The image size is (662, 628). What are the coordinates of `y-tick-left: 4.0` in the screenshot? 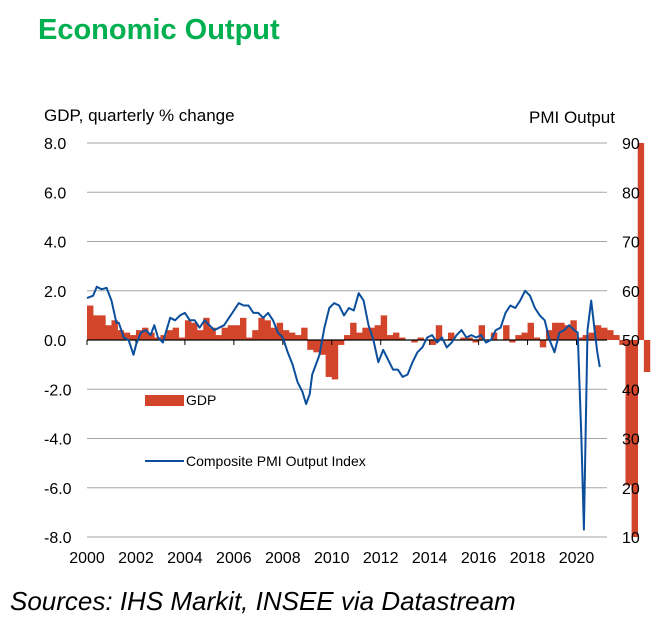 It's located at (55, 243).